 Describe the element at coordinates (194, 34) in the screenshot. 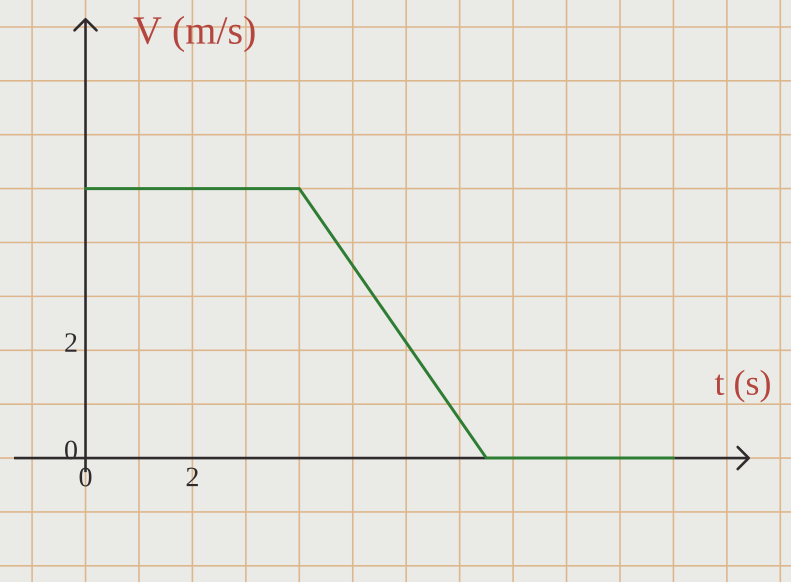

I see `y-axis-title: V (m/s)` at that location.